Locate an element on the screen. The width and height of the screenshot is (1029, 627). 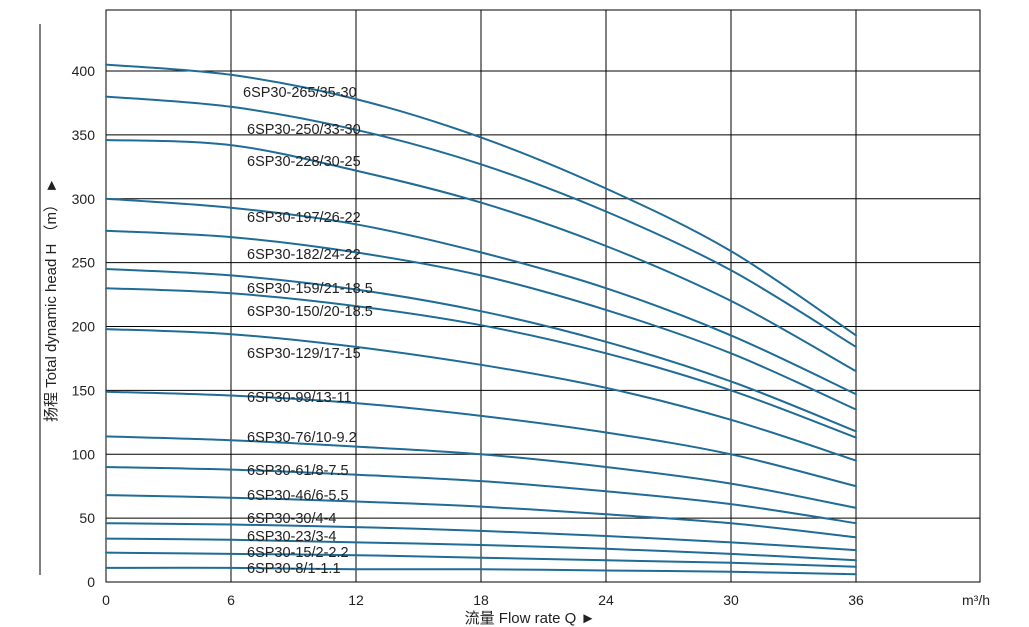
x-tick-label: 30 is located at coordinates (731, 600).